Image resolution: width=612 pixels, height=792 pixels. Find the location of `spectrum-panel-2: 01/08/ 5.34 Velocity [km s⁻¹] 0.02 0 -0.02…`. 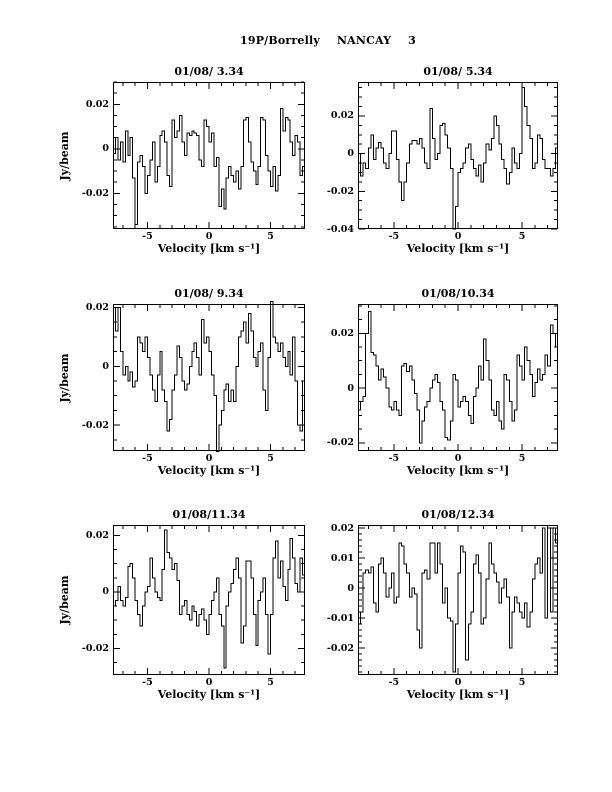

spectrum-panel-2: 01/08/ 5.34 Velocity [km s⁻¹] 0.02 0 -0.02… is located at coordinates (442, 160).